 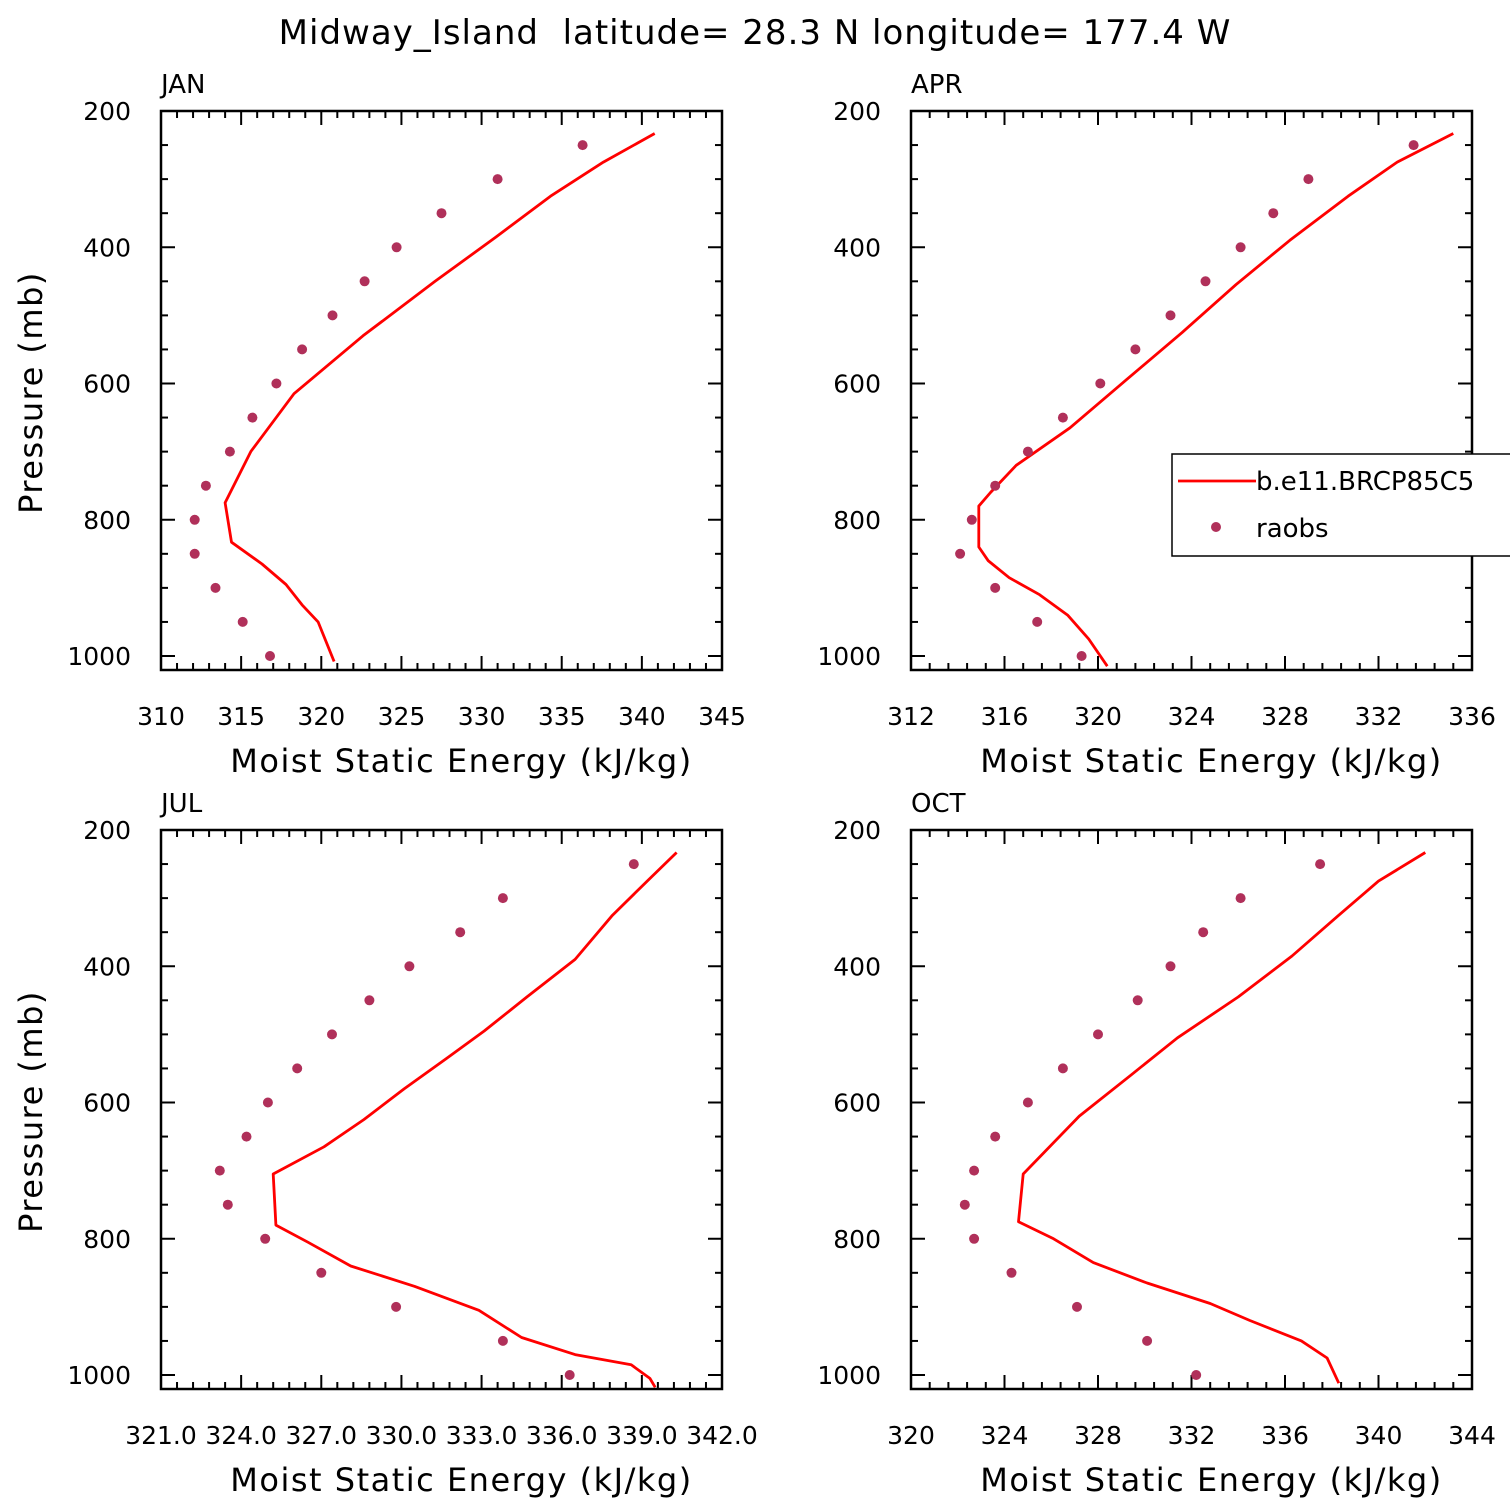 What do you see at coordinates (161, 1435) in the screenshot?
I see `x-tick-label: 321.0` at bounding box center [161, 1435].